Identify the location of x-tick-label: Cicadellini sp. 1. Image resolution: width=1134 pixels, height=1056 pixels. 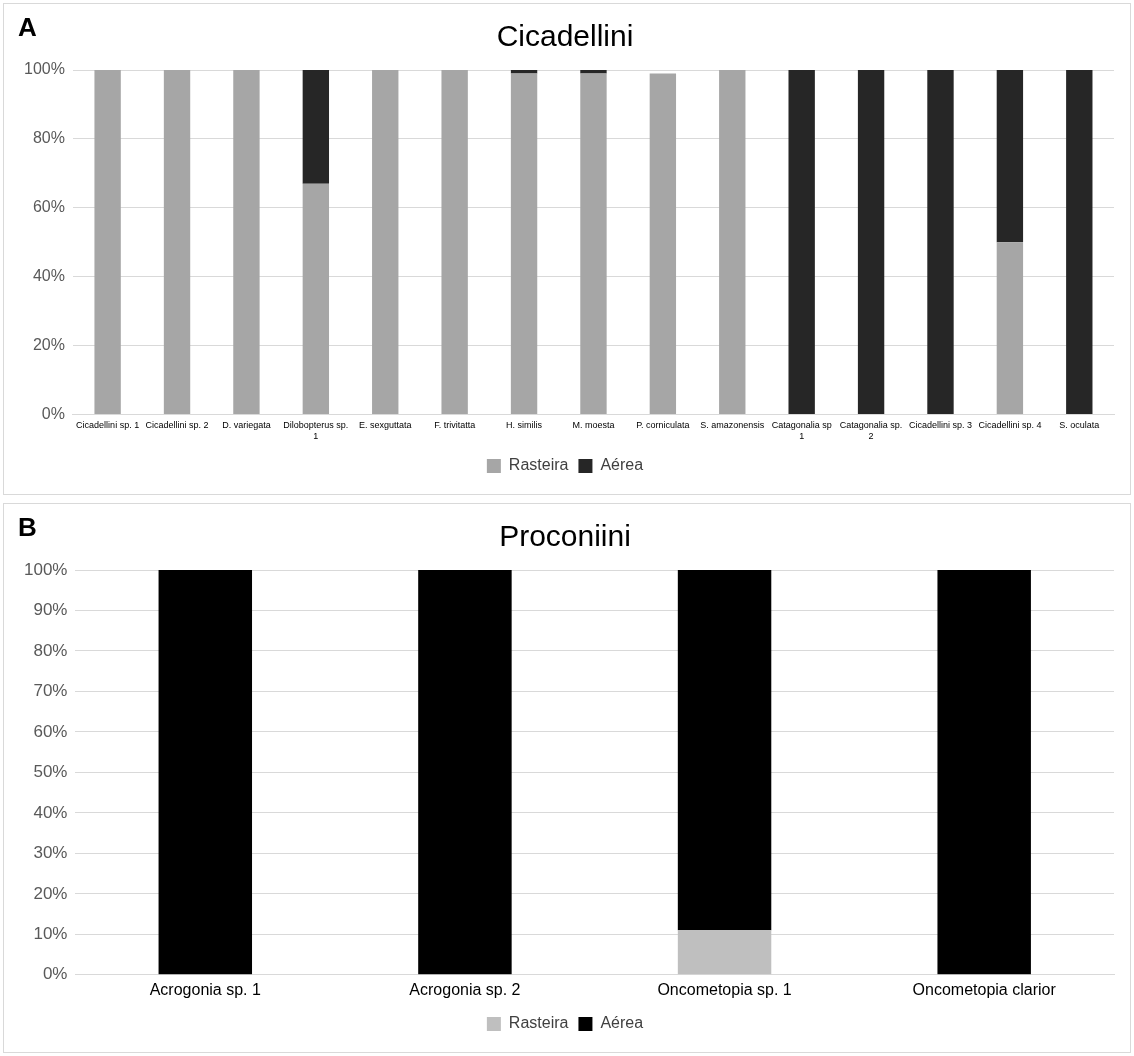
(108, 425).